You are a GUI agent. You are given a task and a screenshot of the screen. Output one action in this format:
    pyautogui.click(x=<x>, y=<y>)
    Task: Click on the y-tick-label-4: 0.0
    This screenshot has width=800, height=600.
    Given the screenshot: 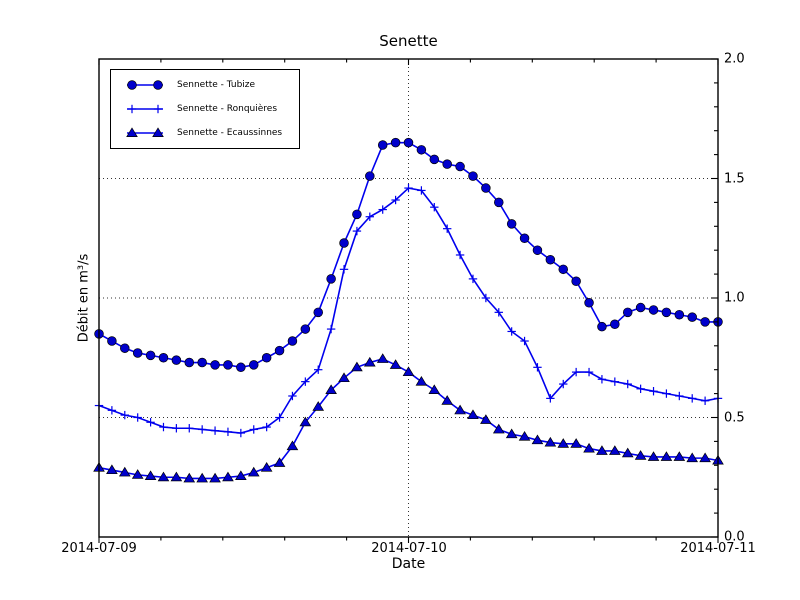 What is the action you would take?
    pyautogui.click(x=734, y=537)
    